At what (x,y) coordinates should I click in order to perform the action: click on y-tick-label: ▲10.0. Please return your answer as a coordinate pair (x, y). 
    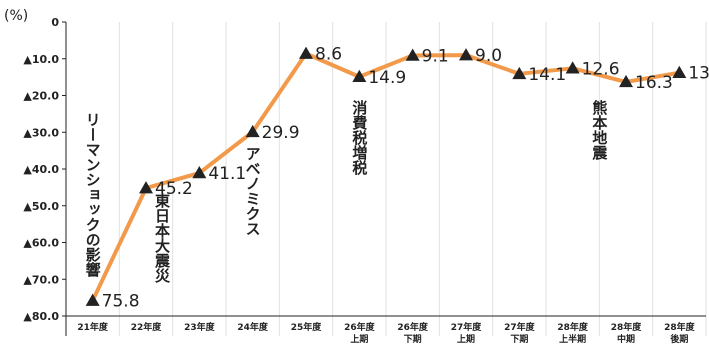
    Looking at the image, I should click on (41, 59).